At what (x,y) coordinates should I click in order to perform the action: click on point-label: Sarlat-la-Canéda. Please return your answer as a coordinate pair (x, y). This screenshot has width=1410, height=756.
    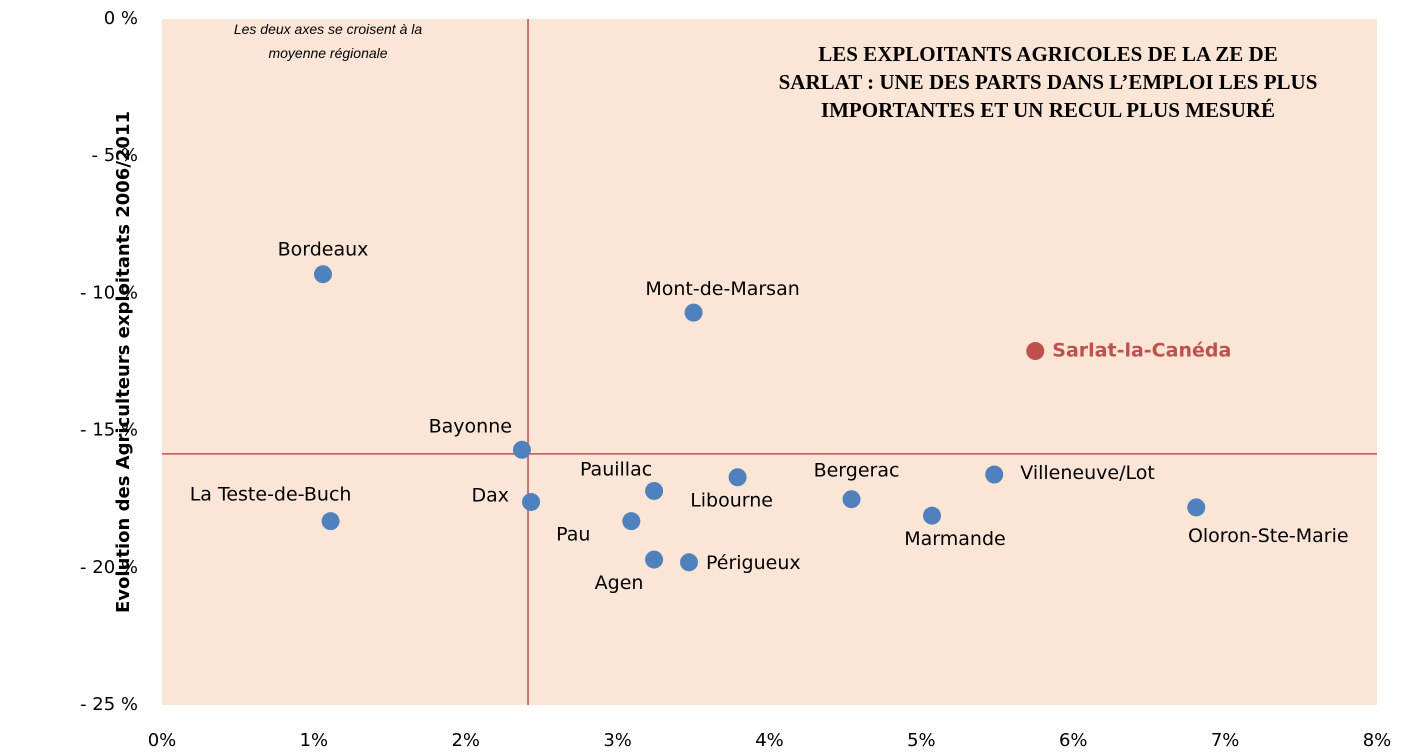
    Looking at the image, I should click on (1141, 351).